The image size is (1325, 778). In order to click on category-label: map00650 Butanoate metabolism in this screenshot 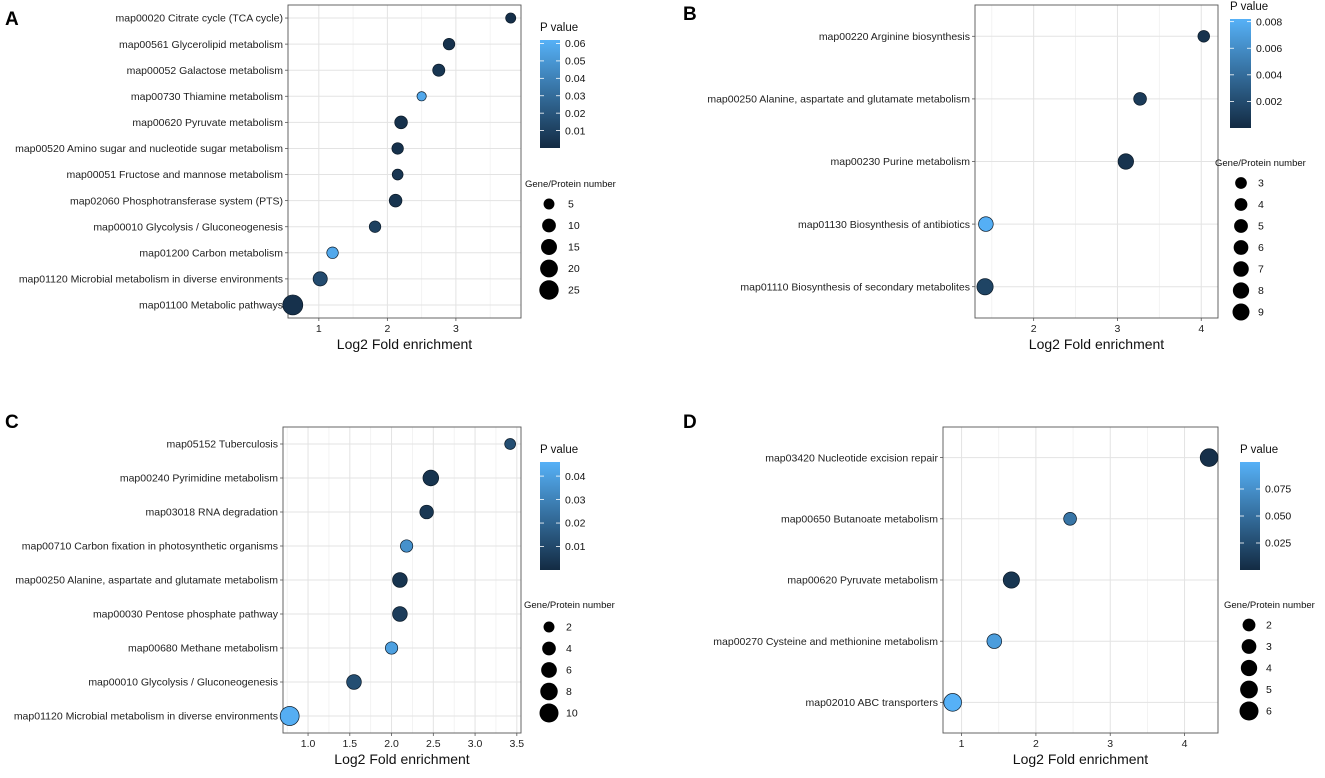, I will do `click(859, 520)`.